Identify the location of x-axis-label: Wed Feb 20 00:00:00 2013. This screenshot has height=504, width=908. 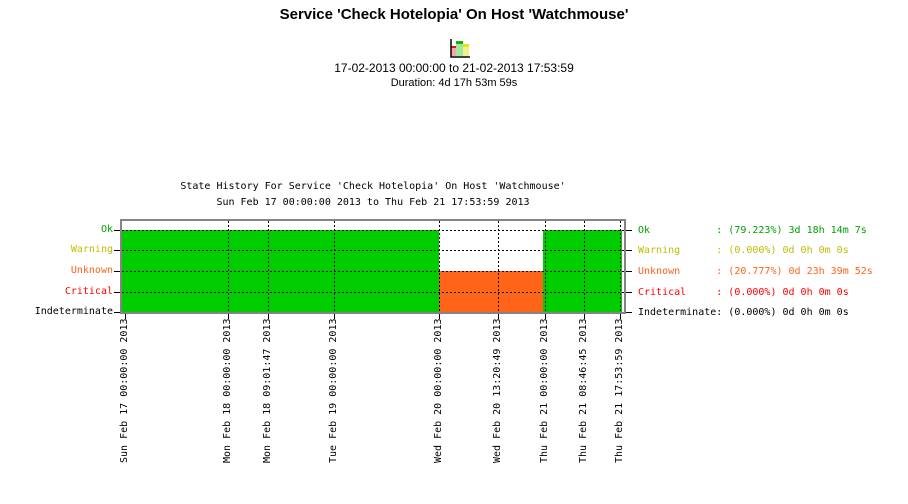
(439, 391).